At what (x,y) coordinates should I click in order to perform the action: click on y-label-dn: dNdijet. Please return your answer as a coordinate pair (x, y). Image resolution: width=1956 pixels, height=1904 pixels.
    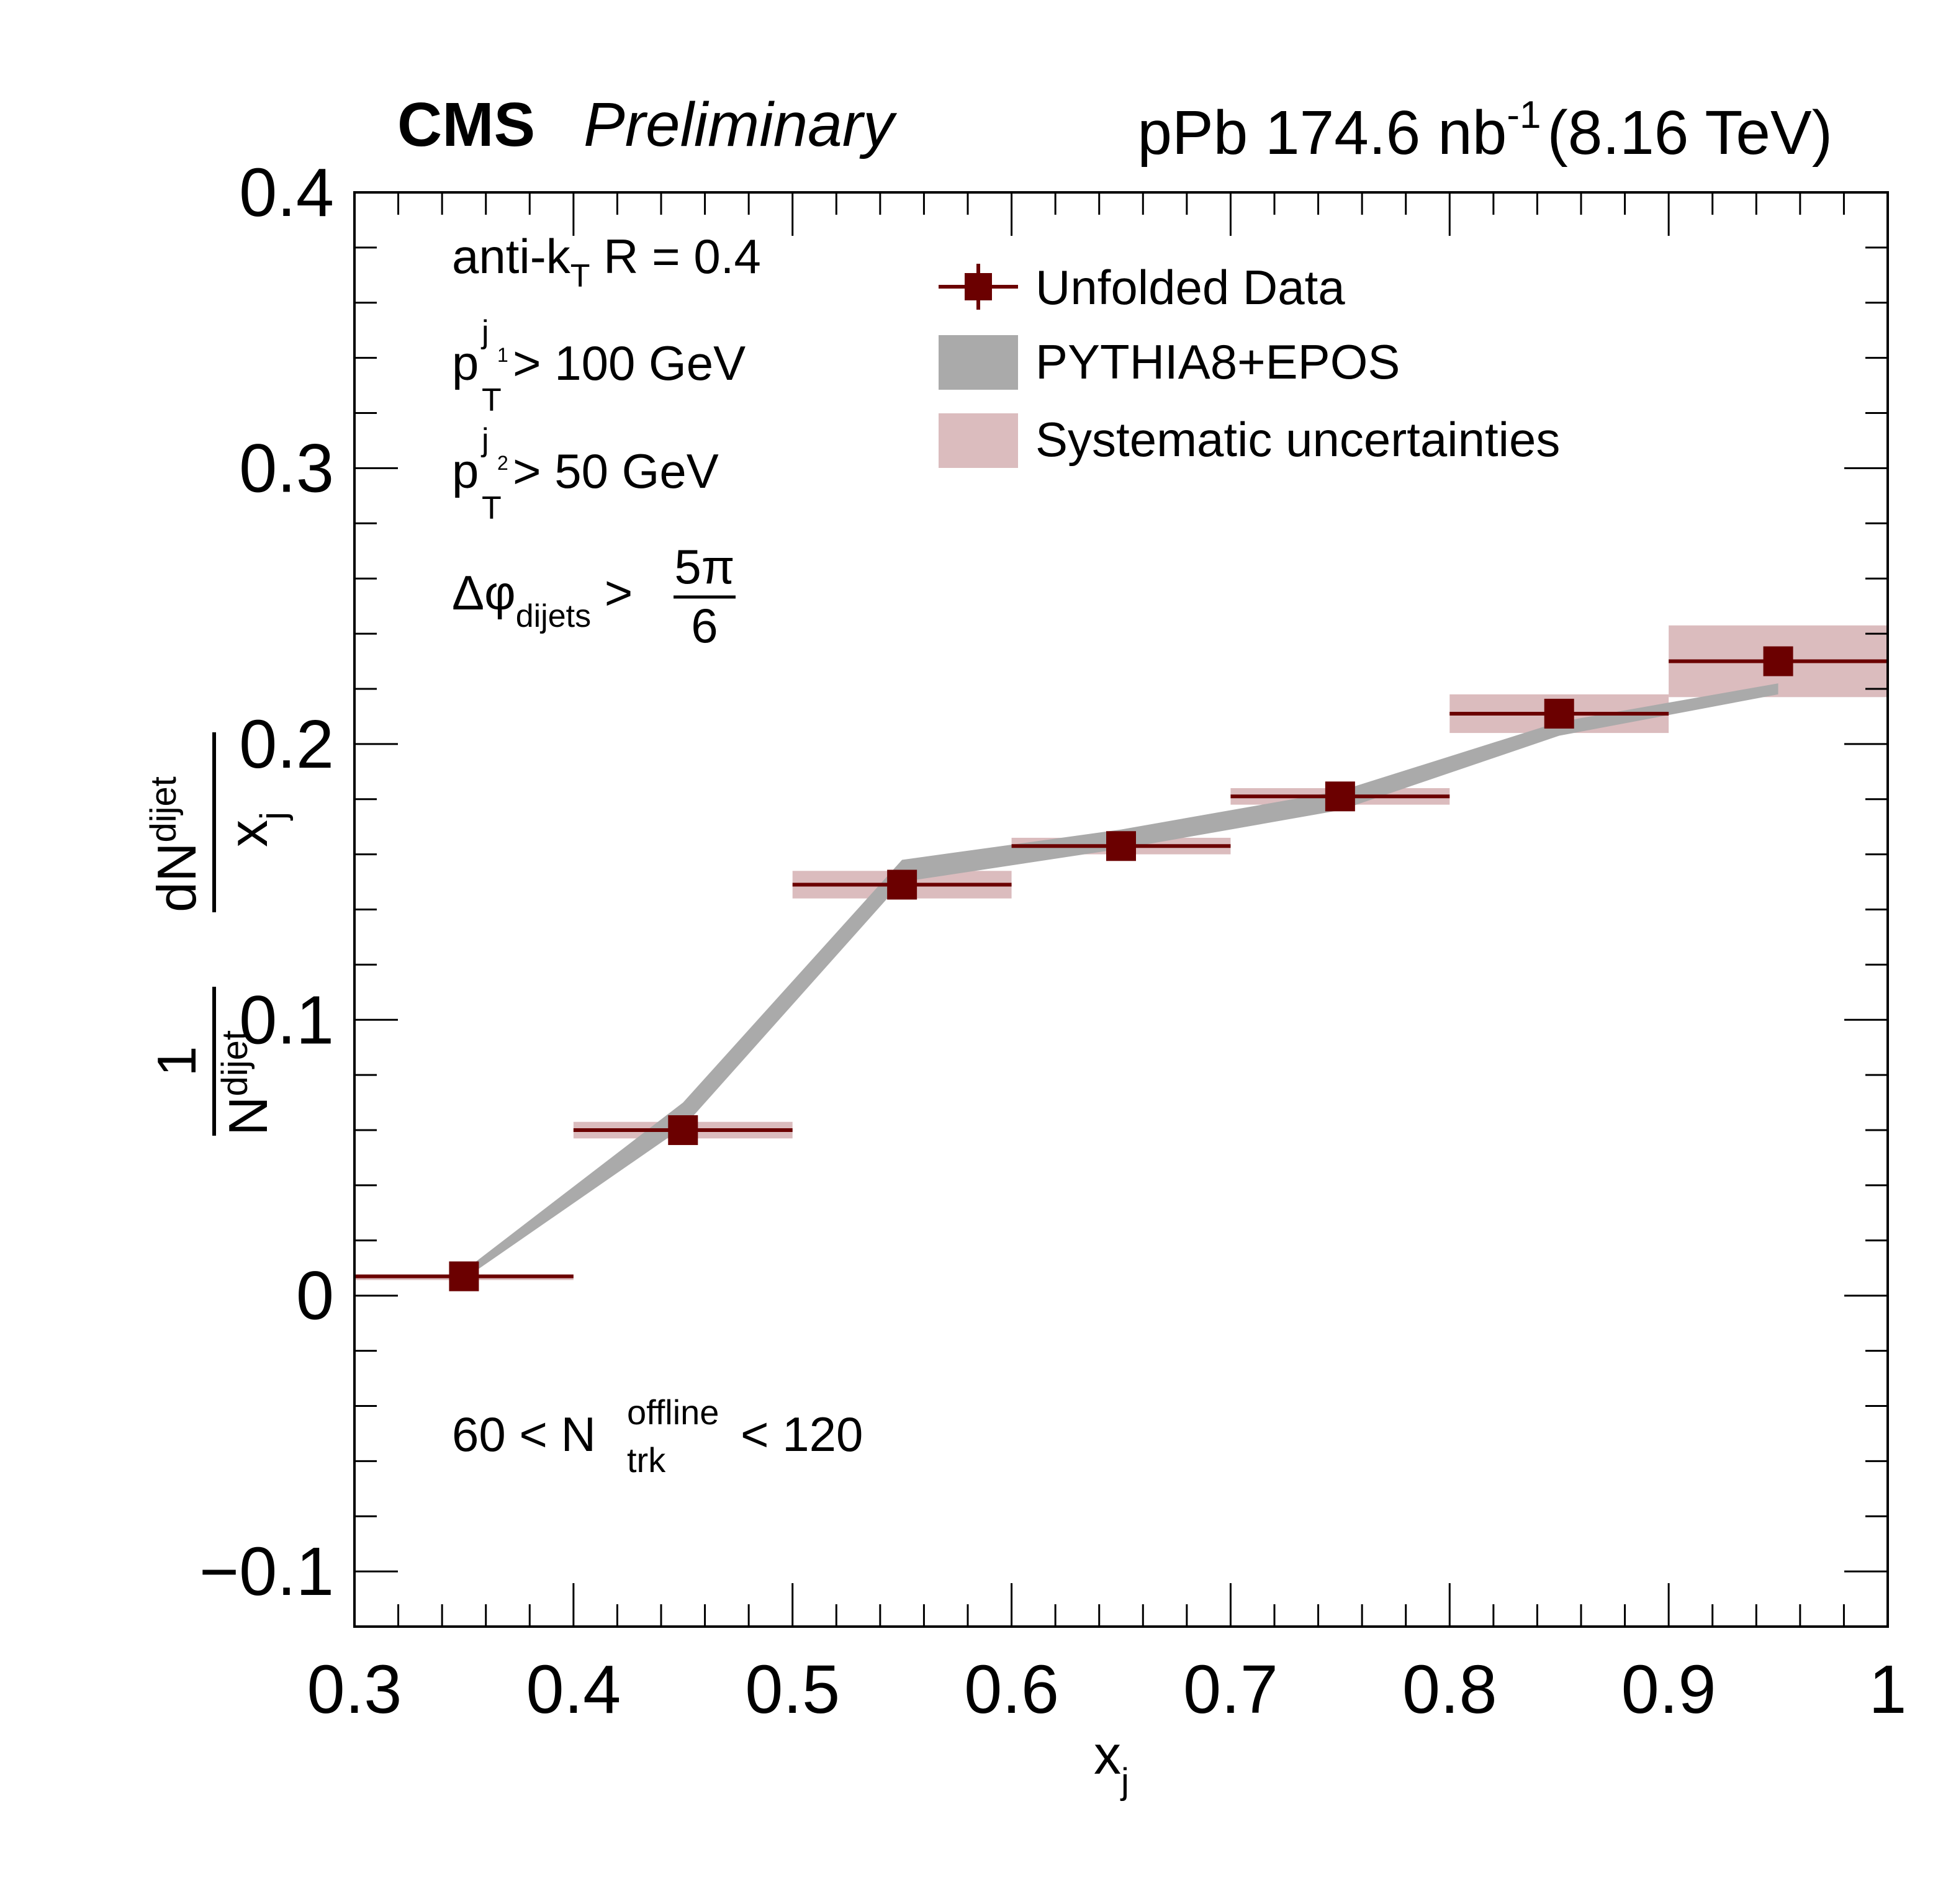
    Looking at the image, I should click on (175, 844).